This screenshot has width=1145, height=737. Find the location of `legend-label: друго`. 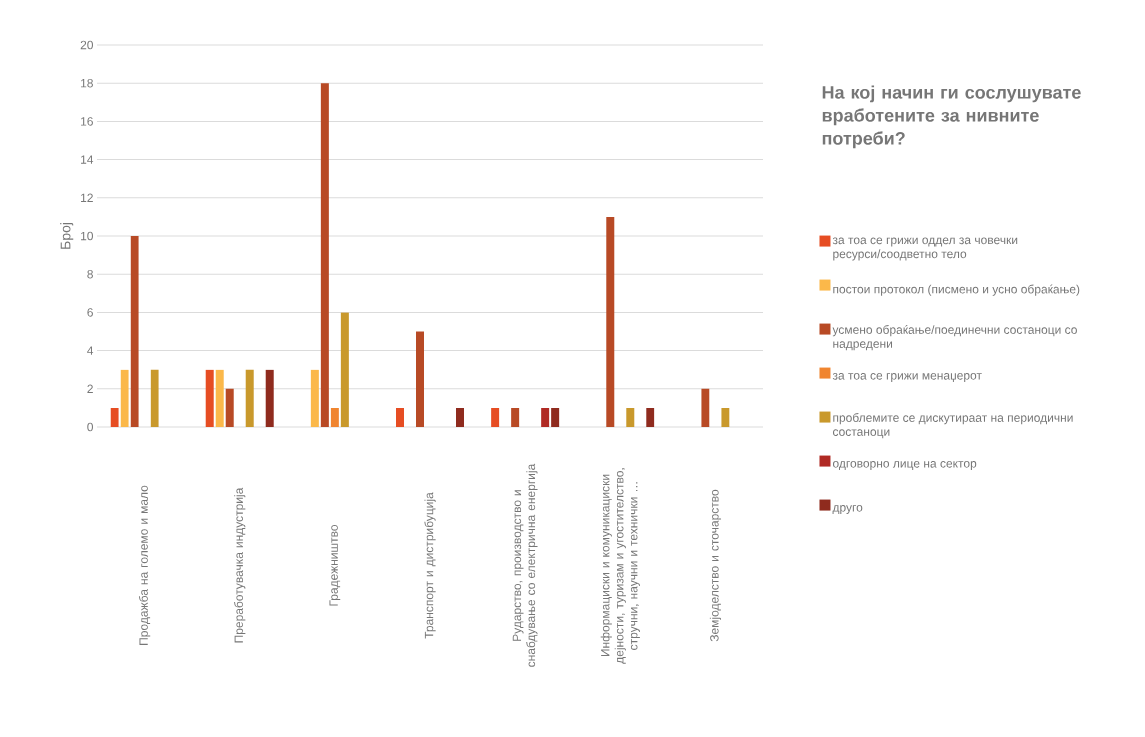

legend-label: друго is located at coordinates (847, 510).